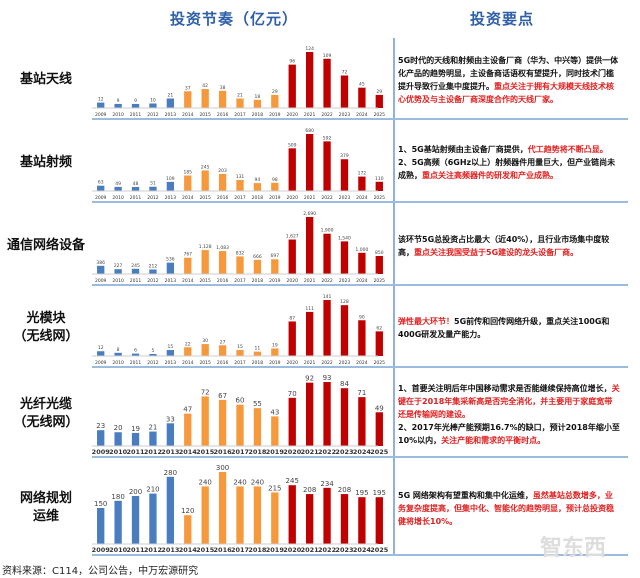  What do you see at coordinates (223, 88) in the screenshot?
I see `data-label: 38` at bounding box center [223, 88].